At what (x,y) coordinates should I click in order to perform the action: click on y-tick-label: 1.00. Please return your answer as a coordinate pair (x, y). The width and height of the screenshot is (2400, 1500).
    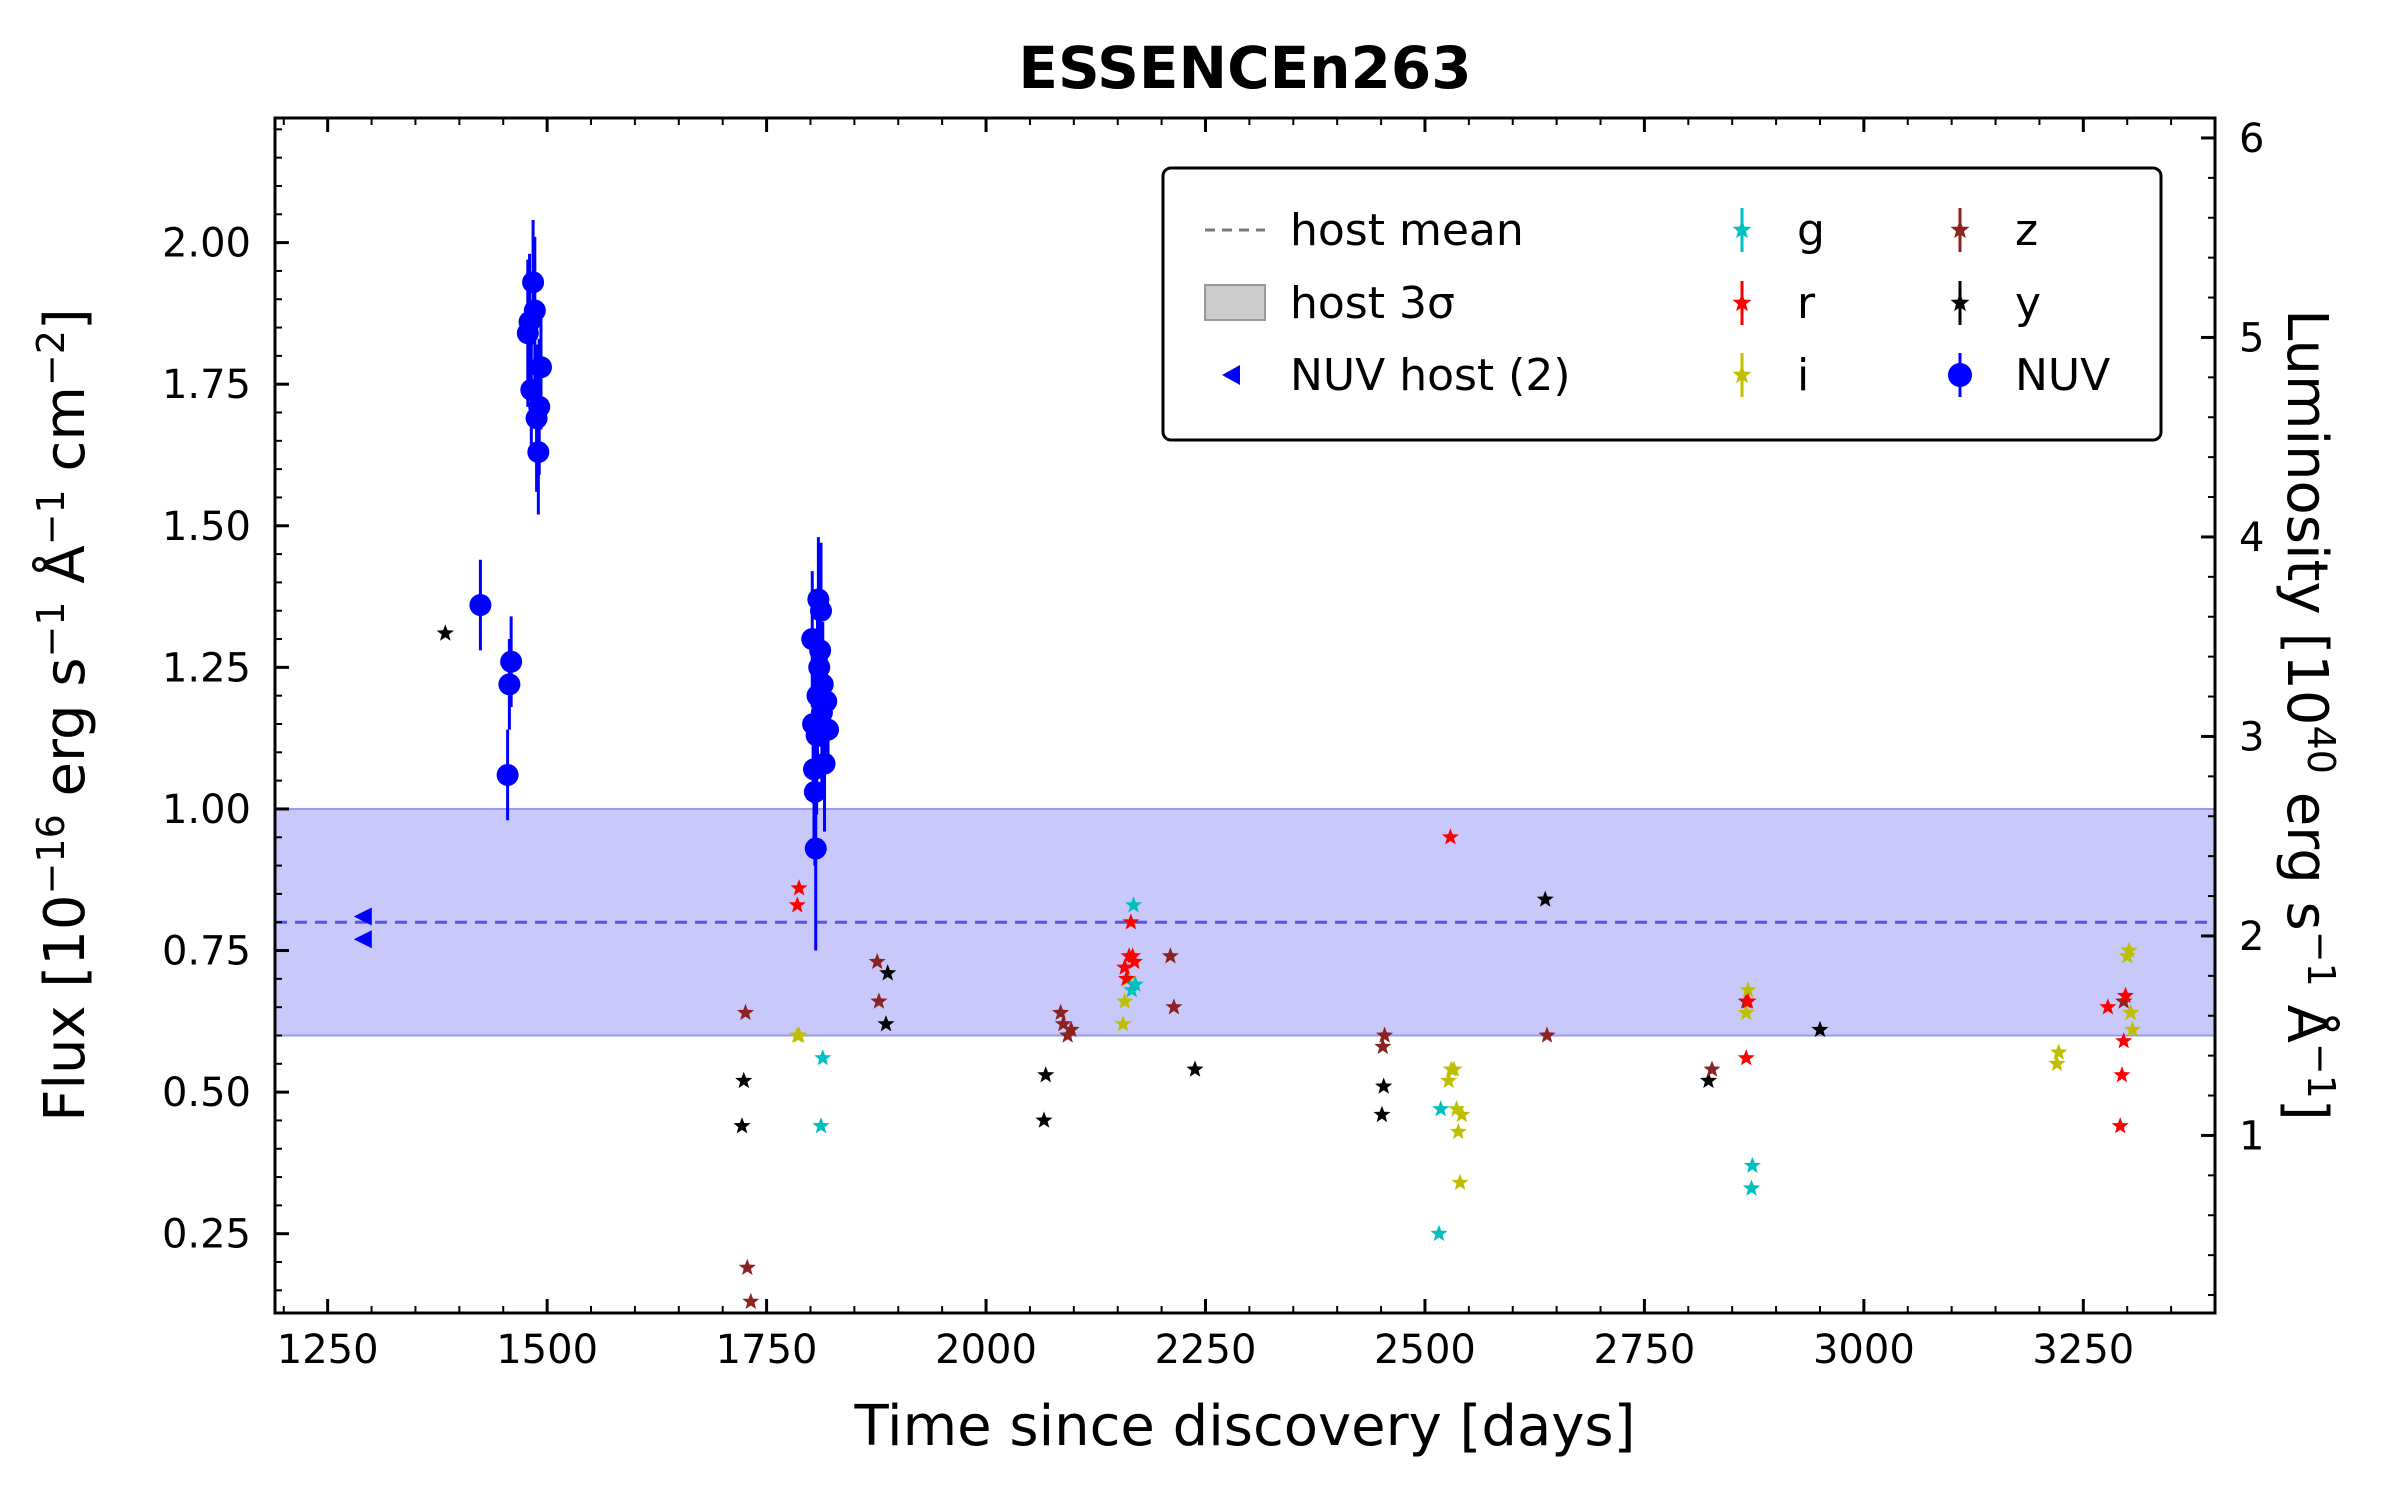
    Looking at the image, I should click on (206, 810).